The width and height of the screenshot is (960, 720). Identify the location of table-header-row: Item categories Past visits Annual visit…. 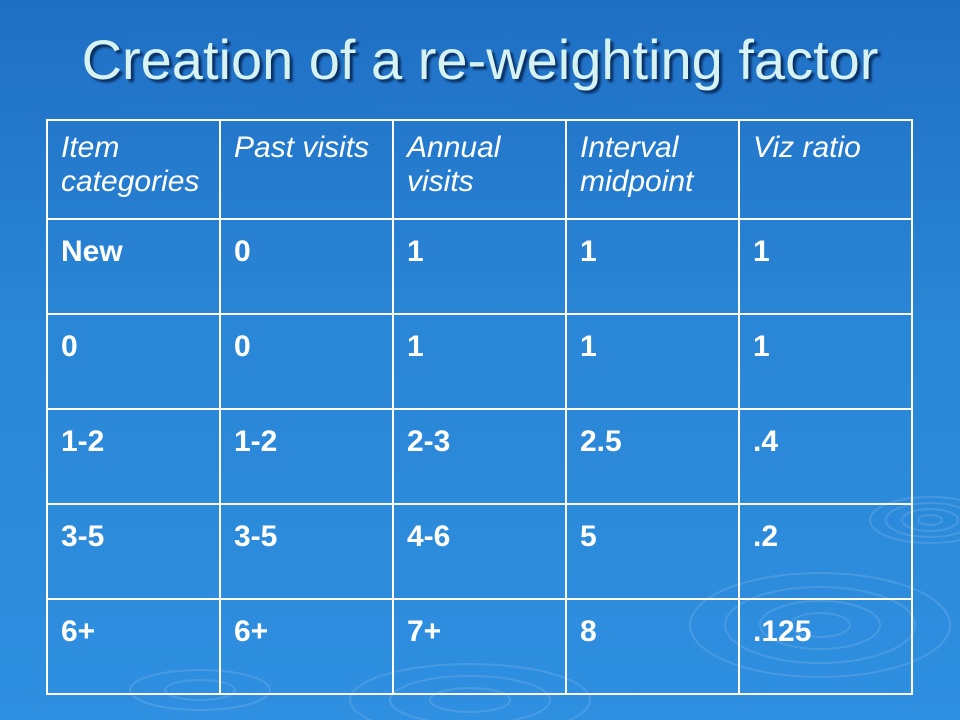
(479, 169).